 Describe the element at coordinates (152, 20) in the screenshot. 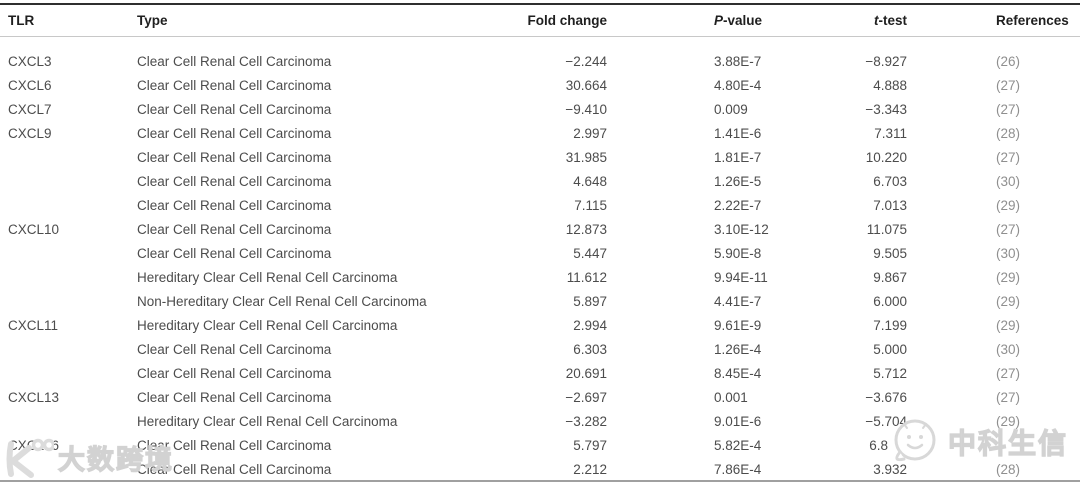

I see `header-type: Type` at that location.